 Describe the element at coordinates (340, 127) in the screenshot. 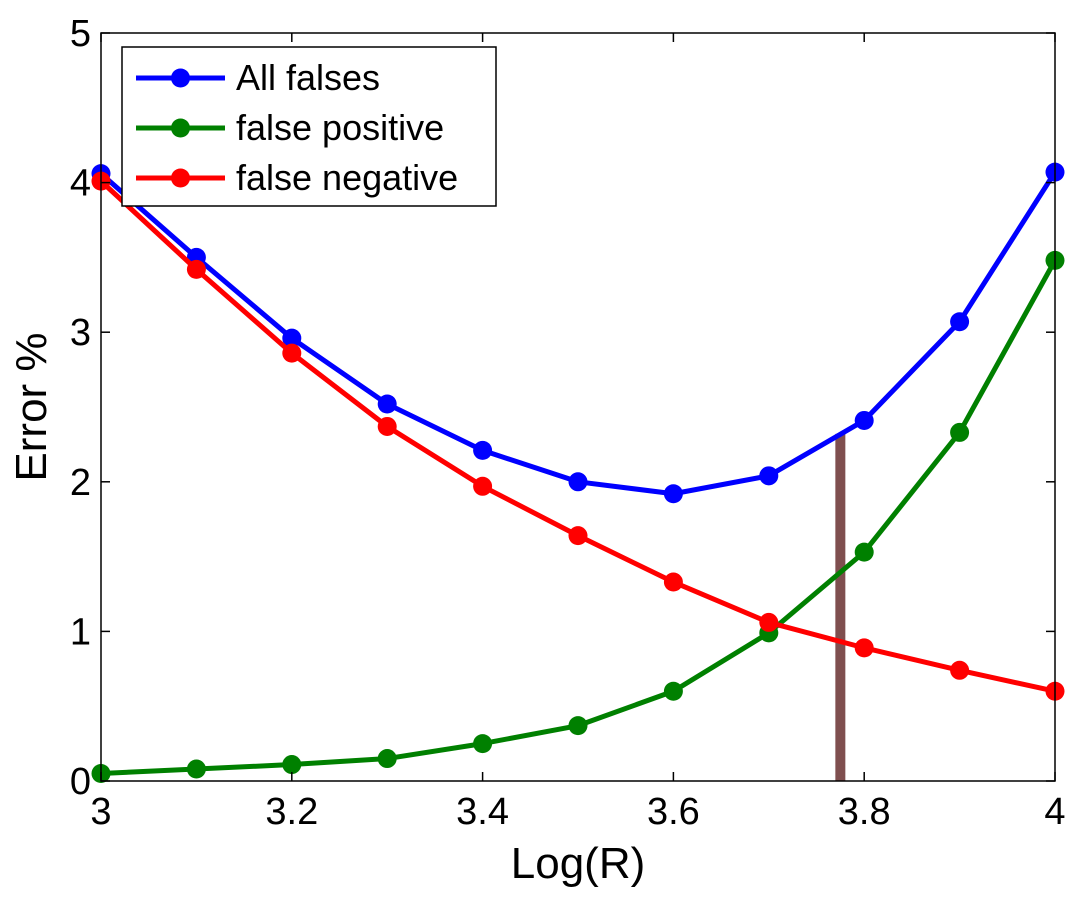

I see `legend-label: false positive` at that location.